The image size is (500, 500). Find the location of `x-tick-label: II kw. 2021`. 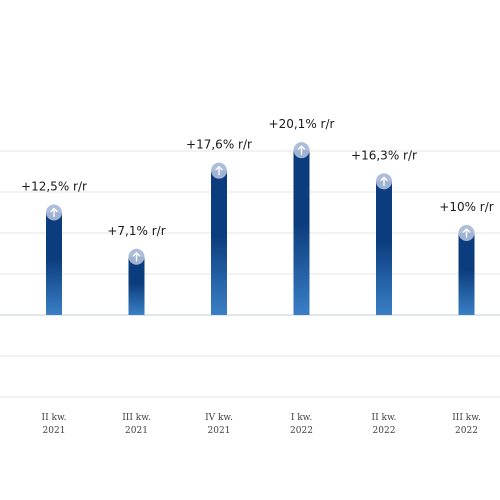

x-tick-label: II kw. 2021 is located at coordinates (54, 424).